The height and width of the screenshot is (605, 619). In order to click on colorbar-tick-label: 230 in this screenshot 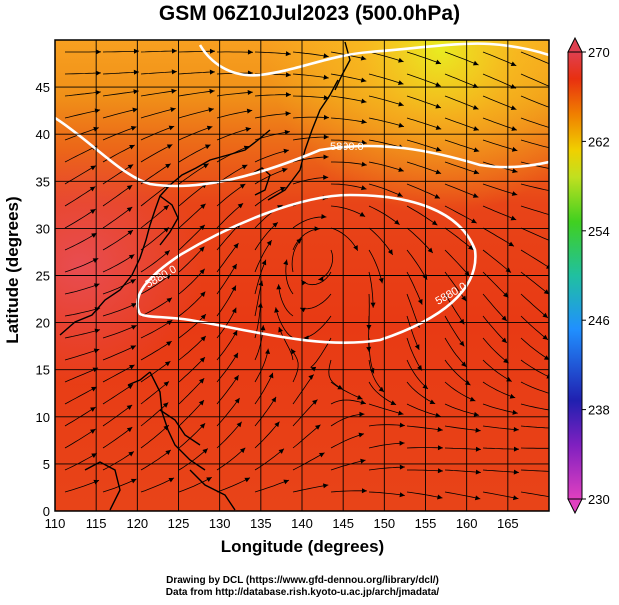, I will do `click(599, 499)`.